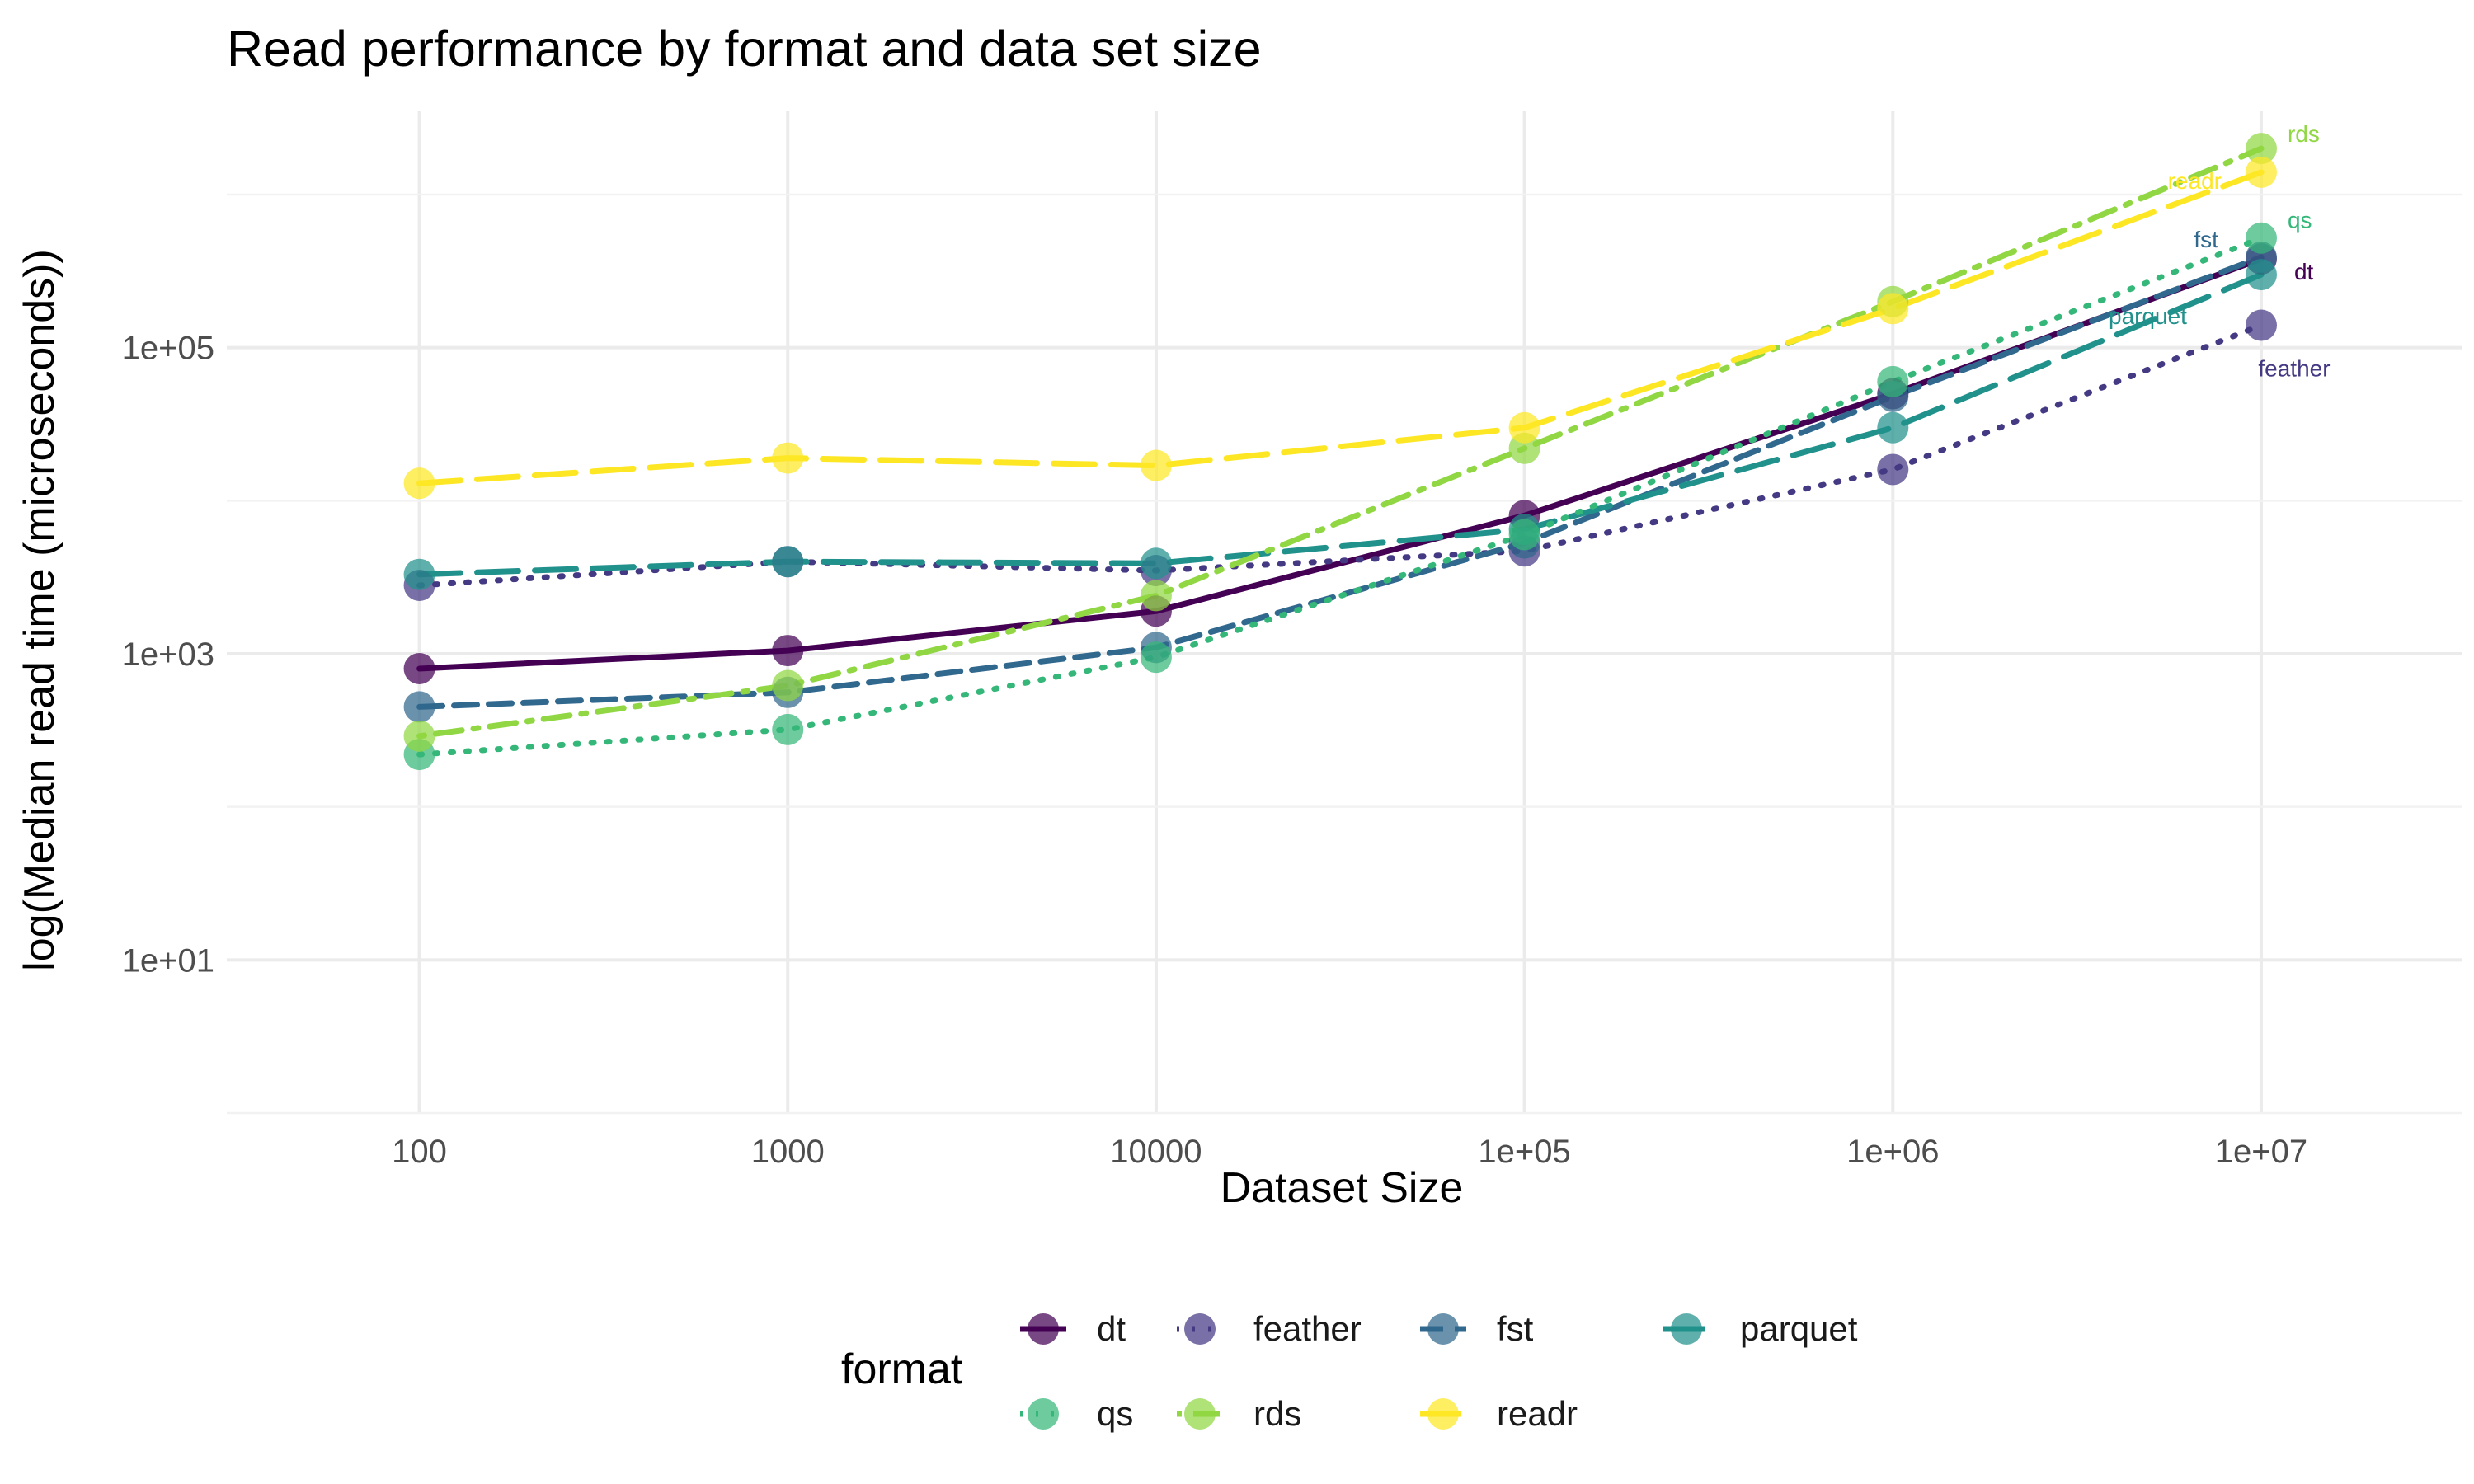  What do you see at coordinates (1115, 1413) in the screenshot?
I see `legend-label: qs` at bounding box center [1115, 1413].